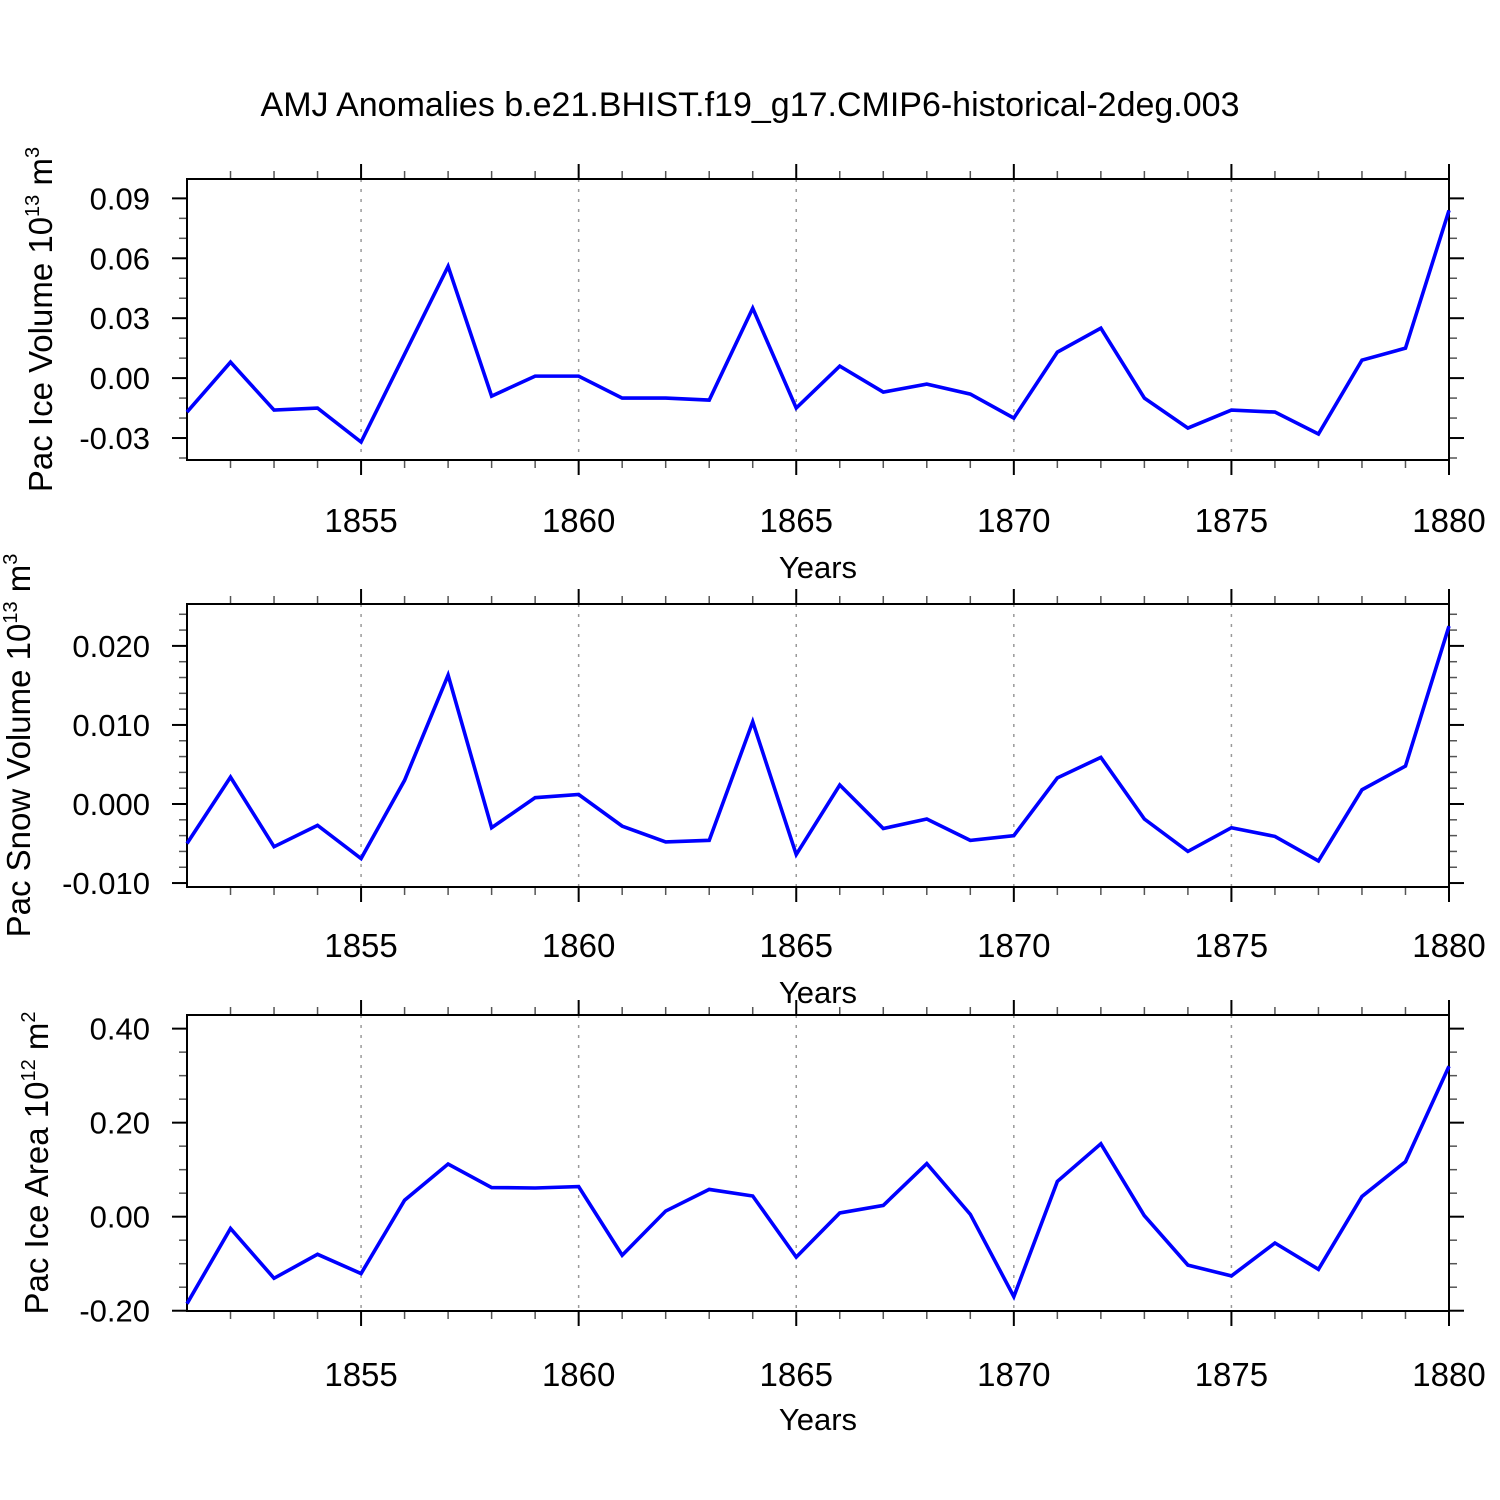 The image size is (1500, 1500). I want to click on y-axis-title: Pac Ice Volume 1013 m3, so click(40, 319).